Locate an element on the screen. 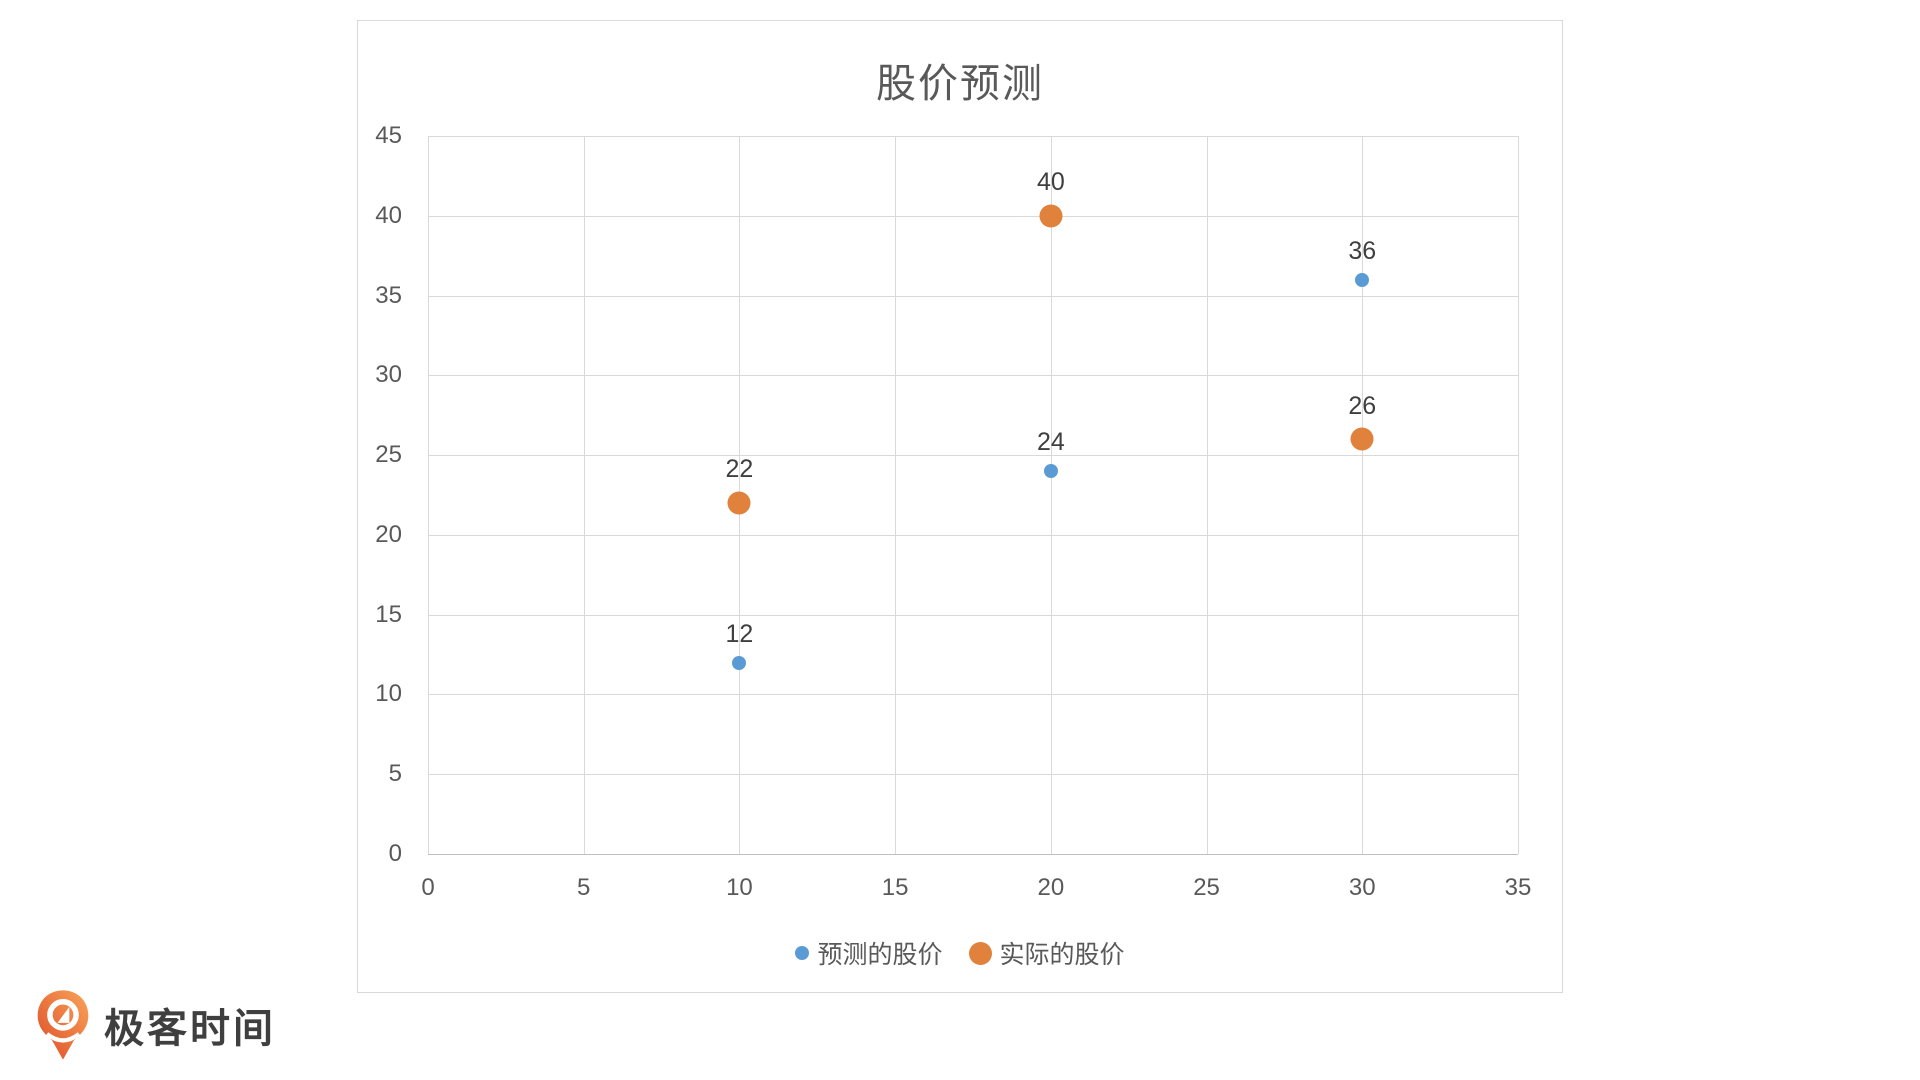 The height and width of the screenshot is (1080, 1920). x-tick-label: 20 is located at coordinates (1051, 887).